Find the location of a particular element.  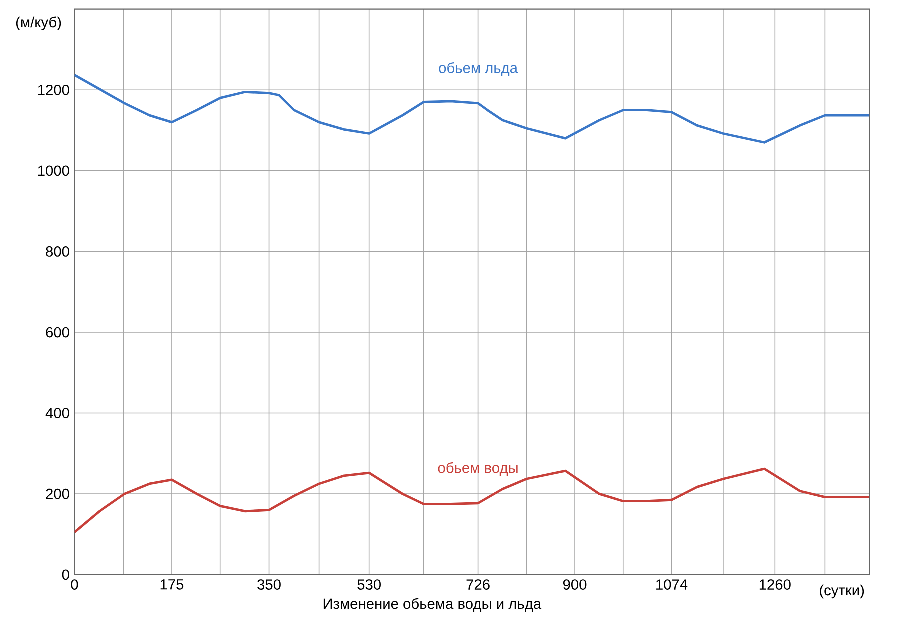

x-tick-label: 175 is located at coordinates (172, 584).